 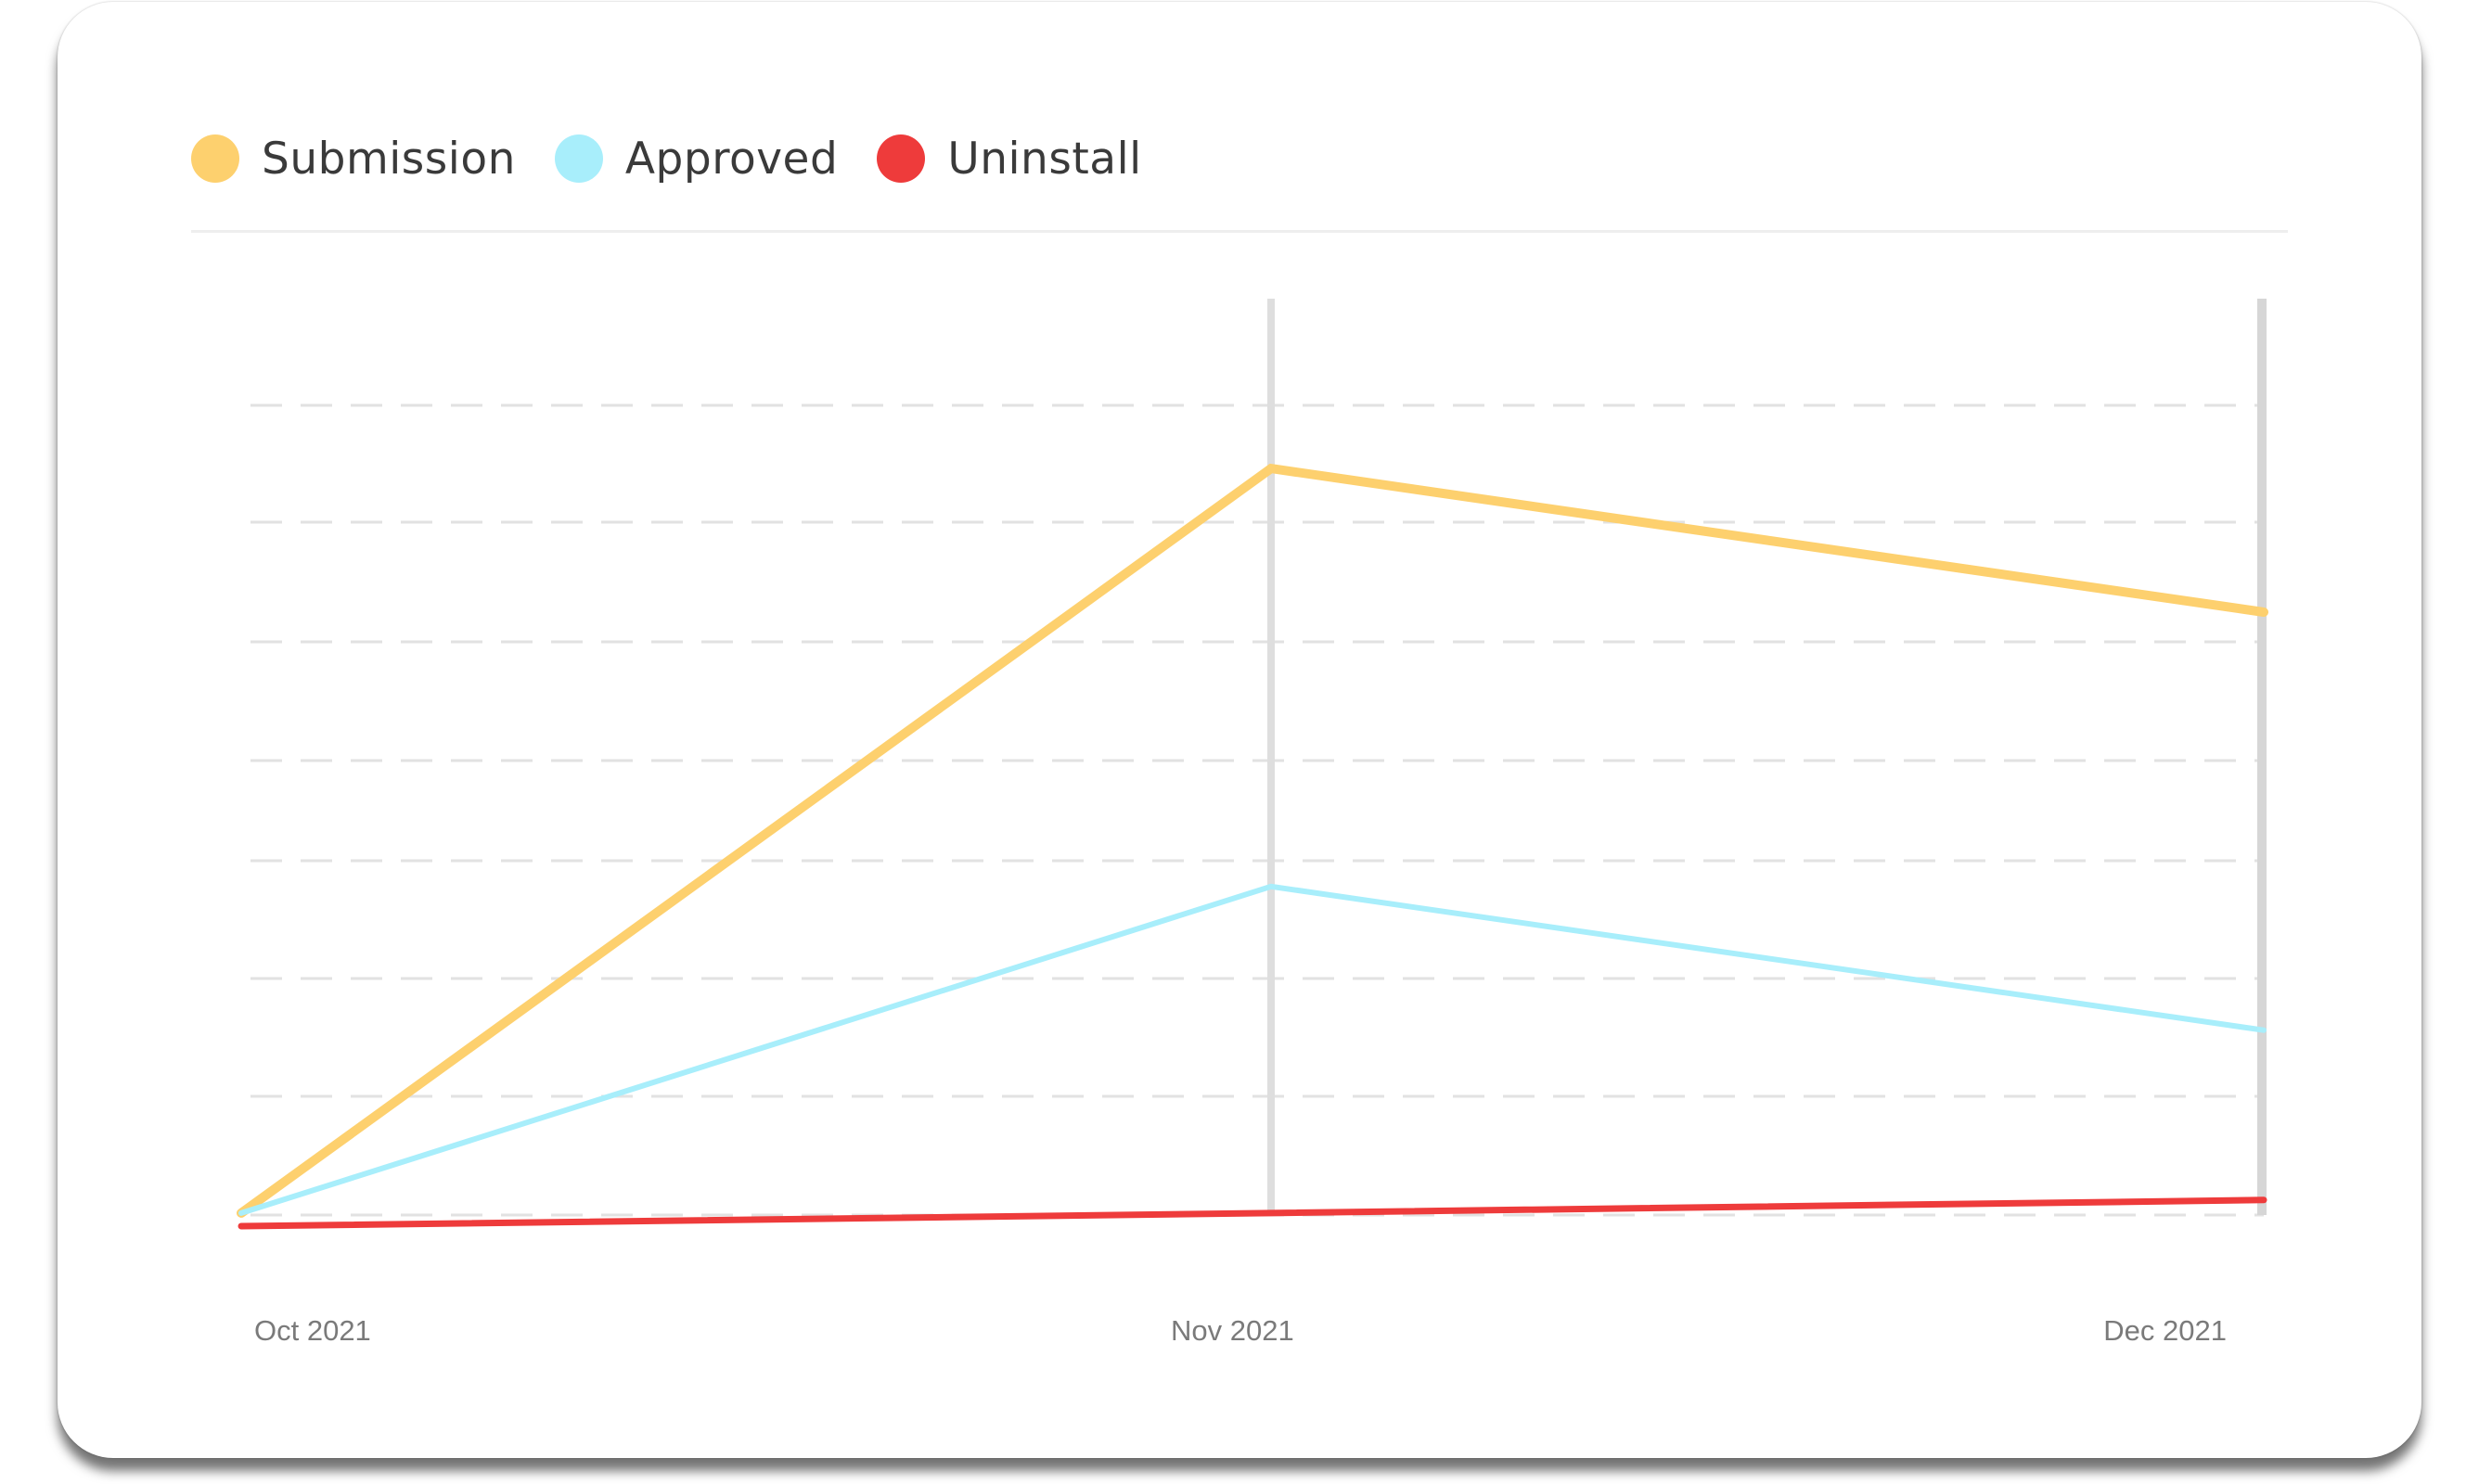 What do you see at coordinates (578, 158) in the screenshot?
I see `legend-dot-approved` at bounding box center [578, 158].